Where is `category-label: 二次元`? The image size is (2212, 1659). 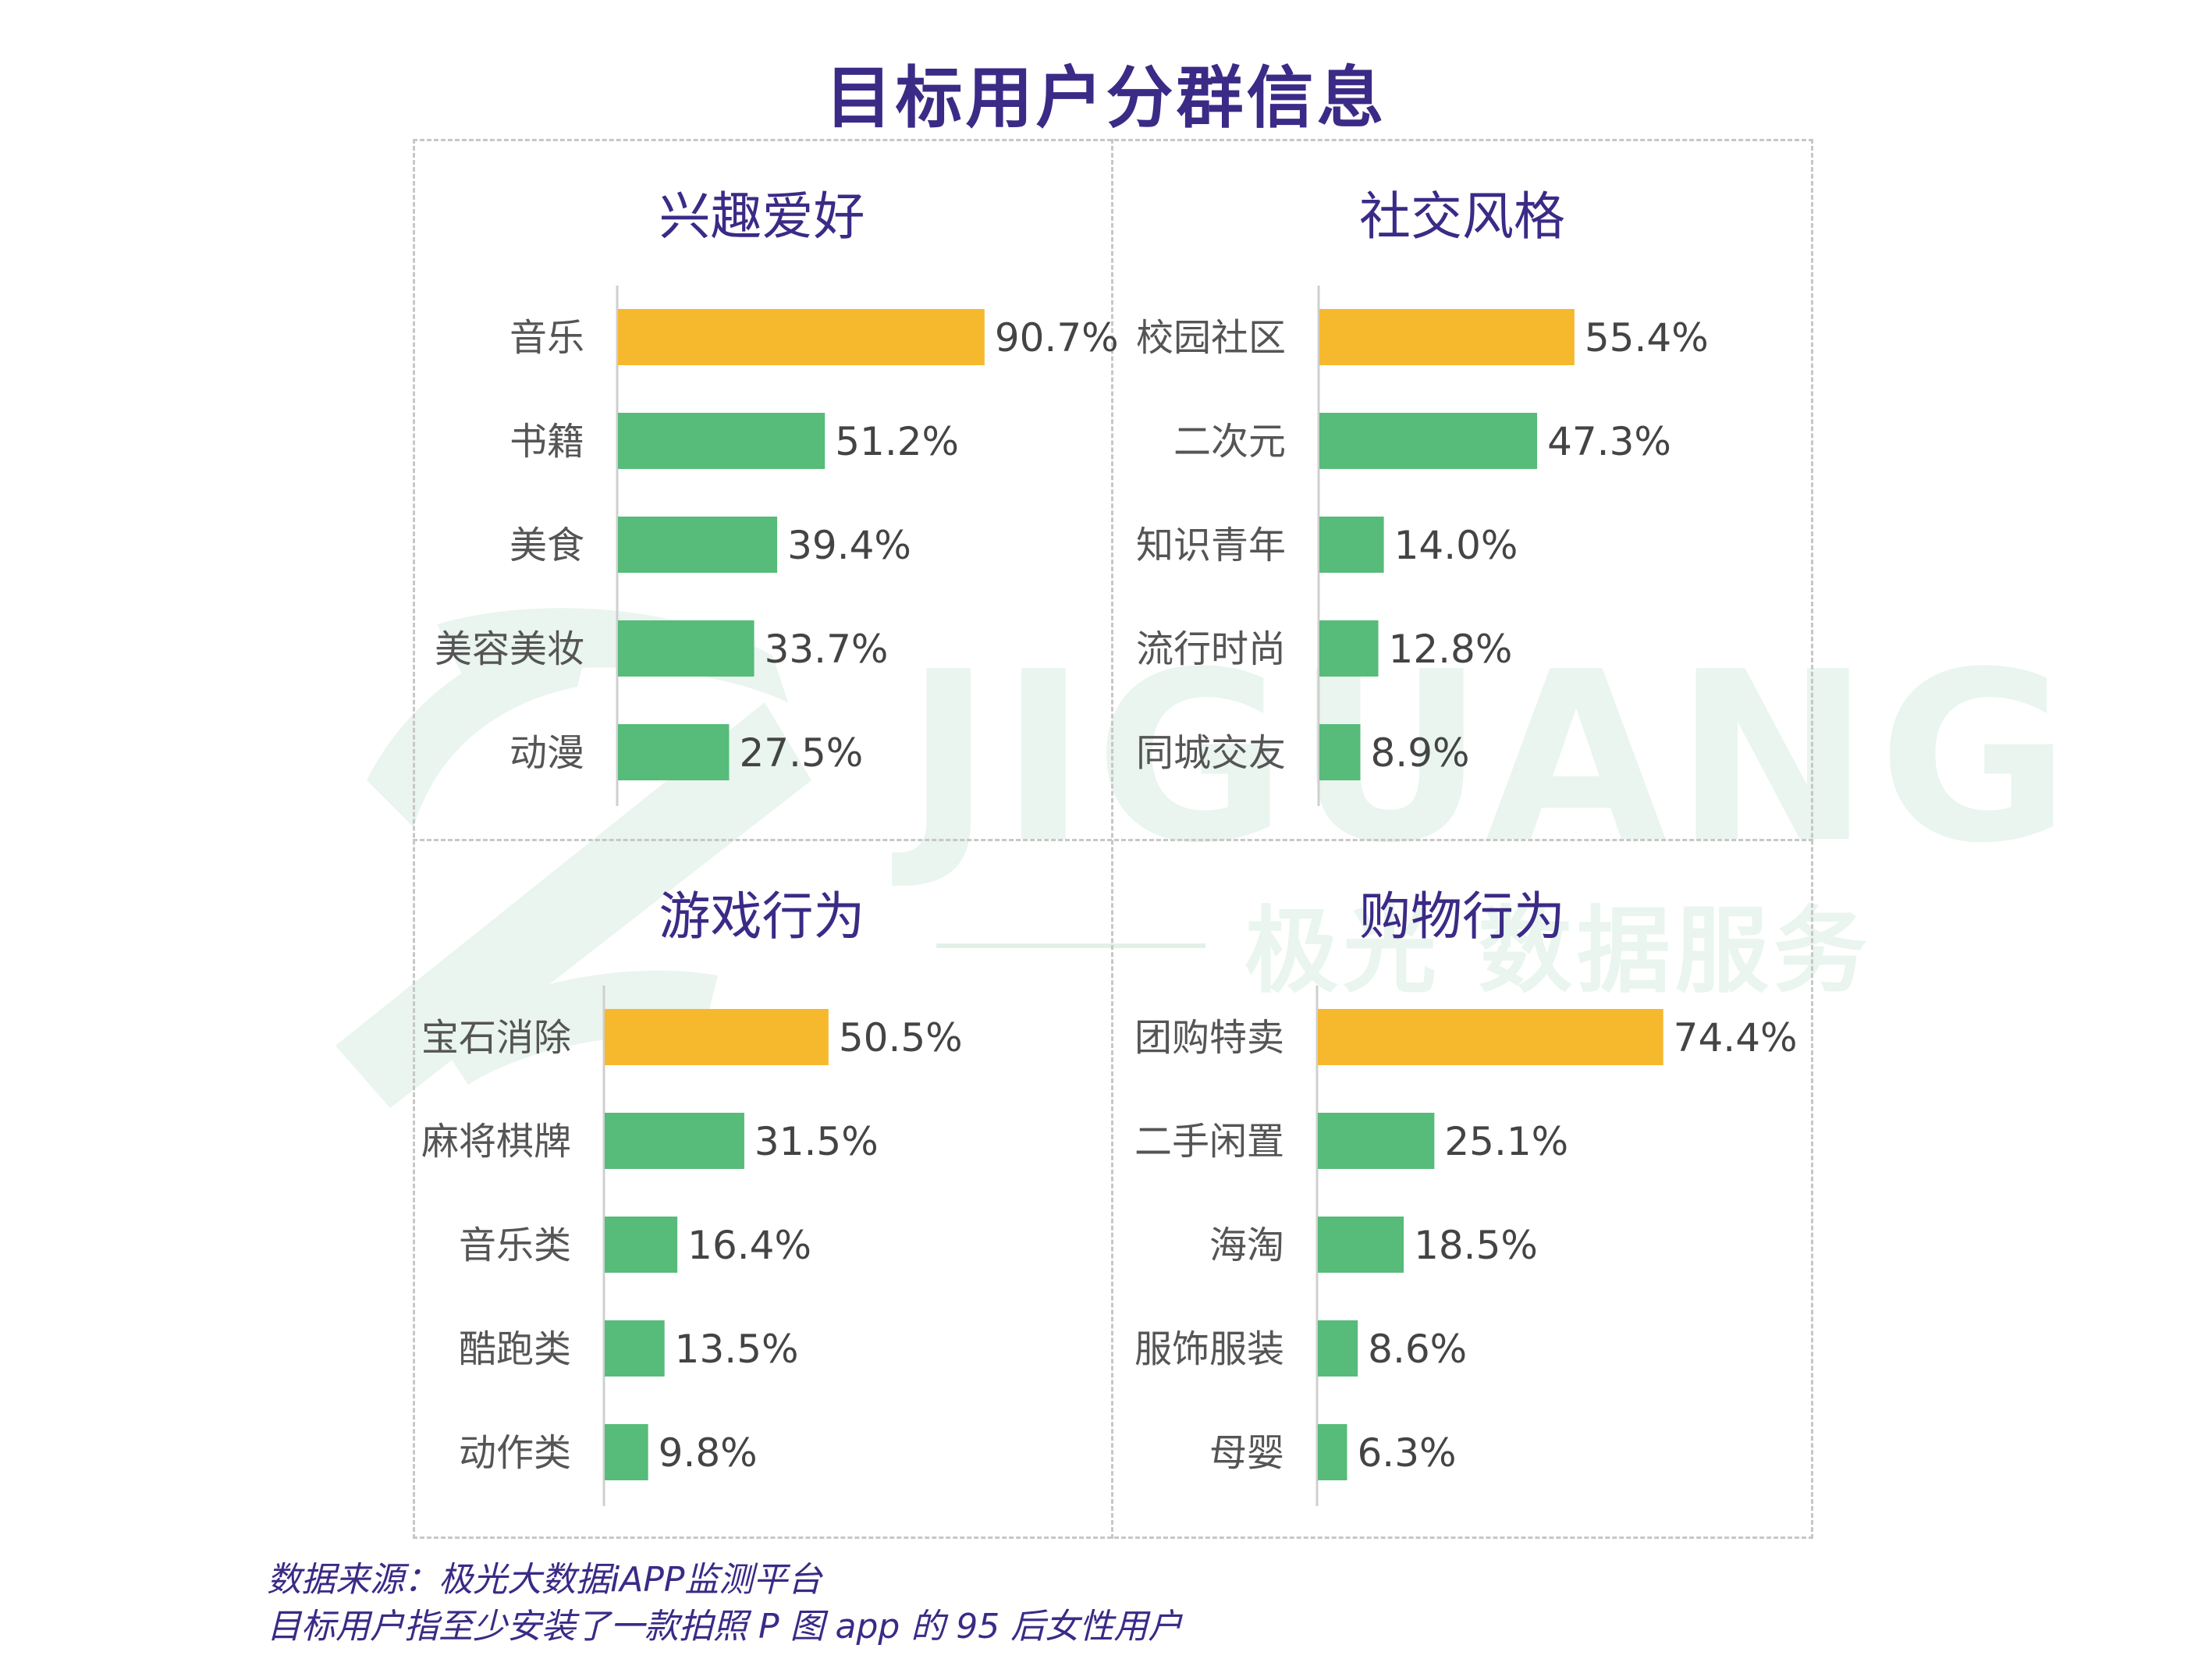 category-label: 二次元 is located at coordinates (1229, 442).